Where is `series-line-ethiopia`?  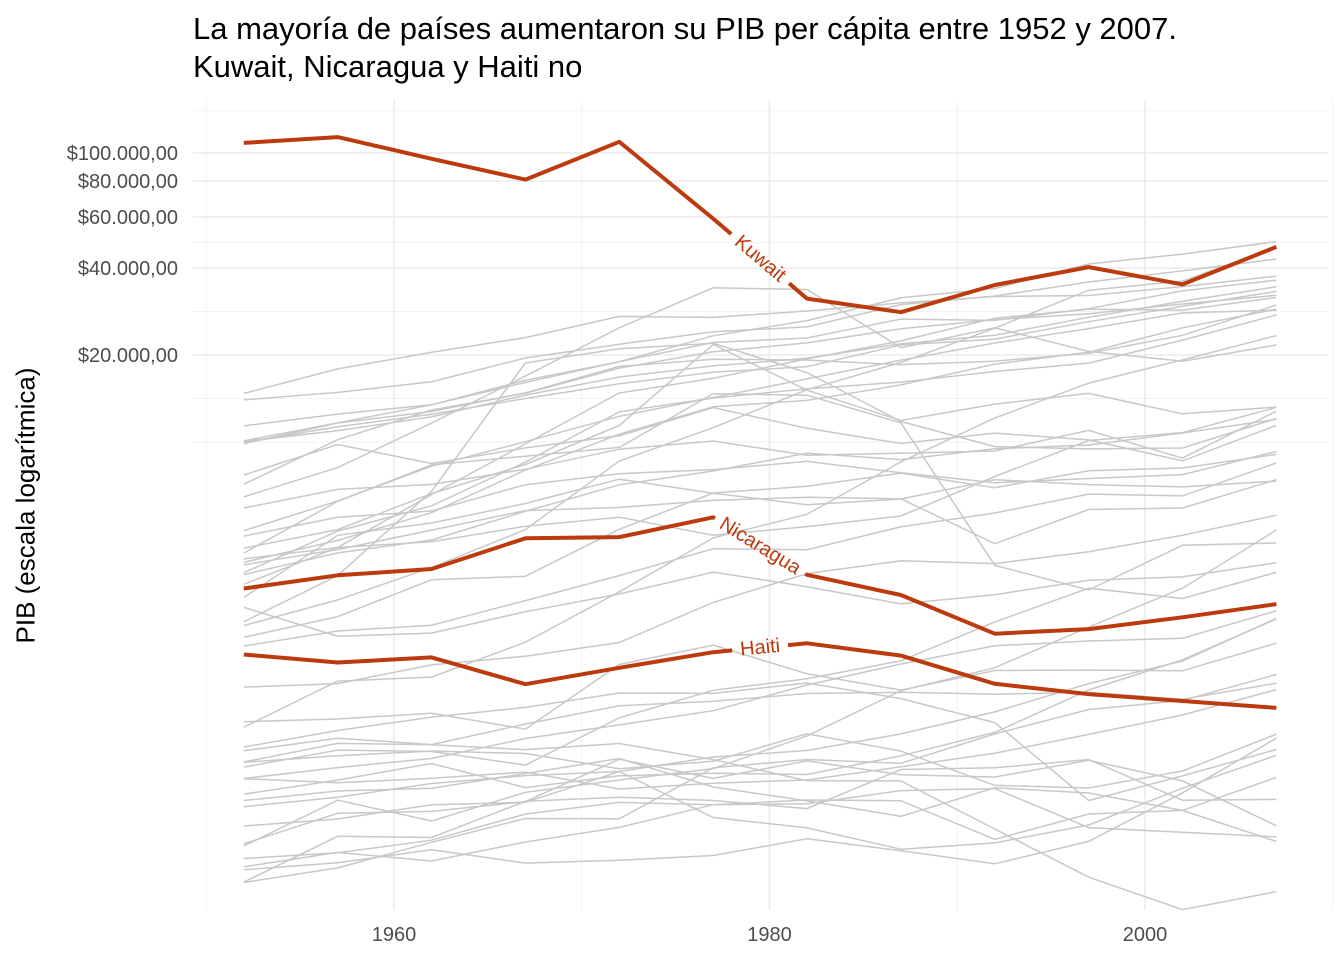
series-line-ethiopia is located at coordinates (760, 818).